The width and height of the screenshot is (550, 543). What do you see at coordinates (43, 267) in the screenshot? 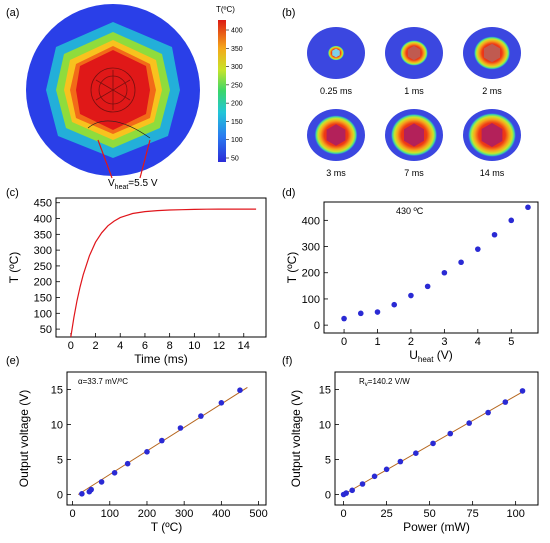
I see `y-tick-label: 250` at bounding box center [43, 267].